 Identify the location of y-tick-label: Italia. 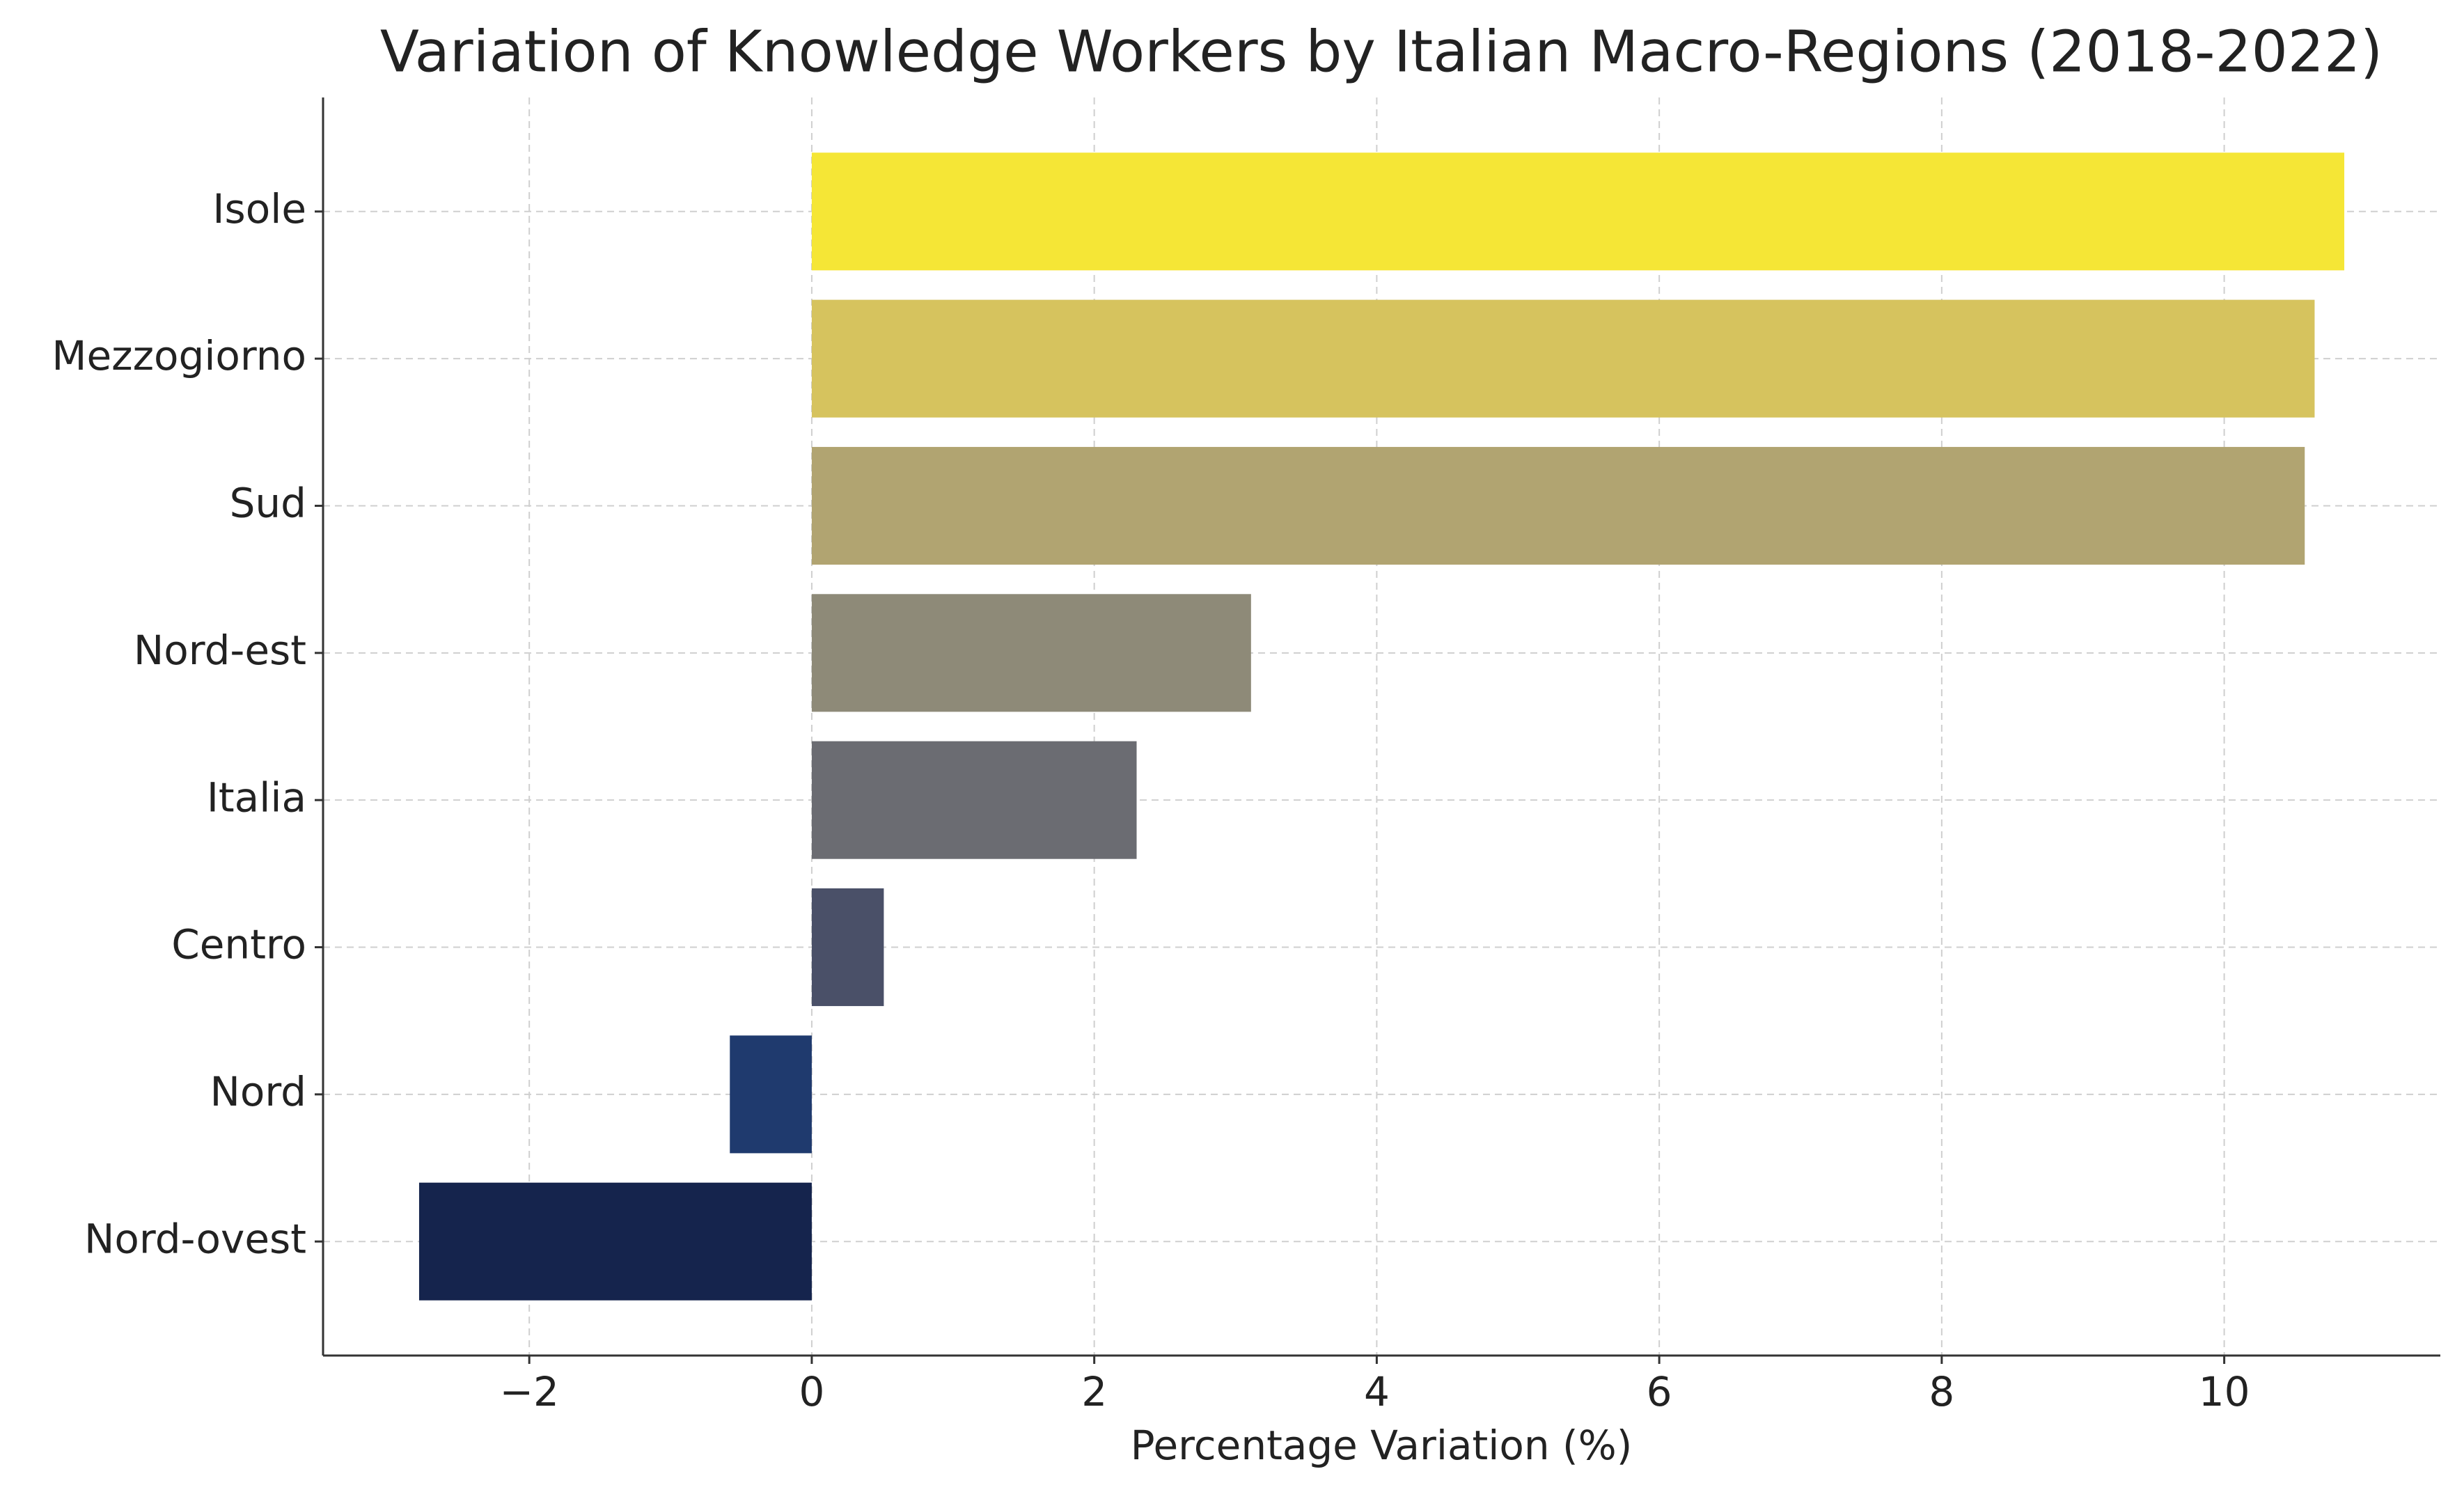
(256, 797).